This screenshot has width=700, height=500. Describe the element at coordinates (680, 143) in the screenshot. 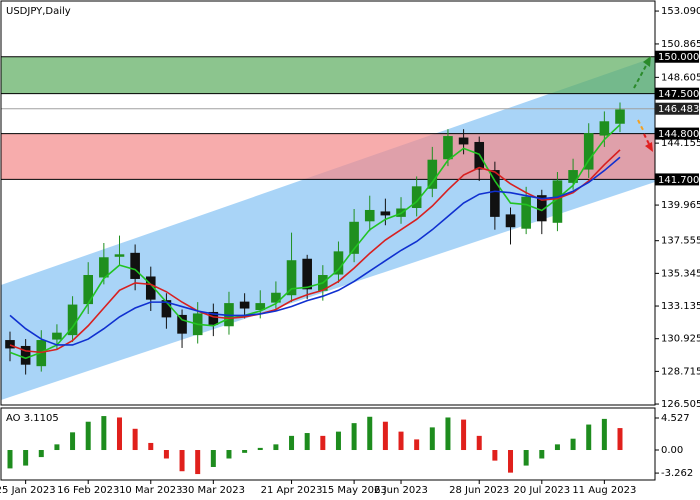

I see `y-tick-label: 144.155` at that location.